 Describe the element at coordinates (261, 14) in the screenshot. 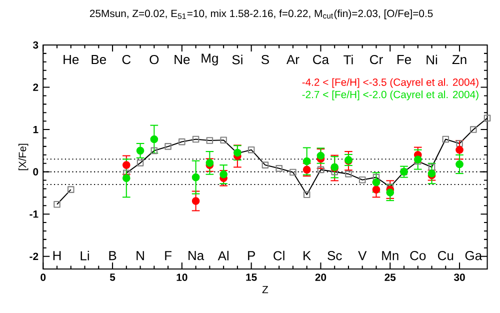

I see `chart-title: 25Msun, Z=0.02, E$_{51}$=10, mix 1.58-2.16, f=0.22, M$_{cut}$(fin)=2.03, [O/Fe]=0.5` at that location.